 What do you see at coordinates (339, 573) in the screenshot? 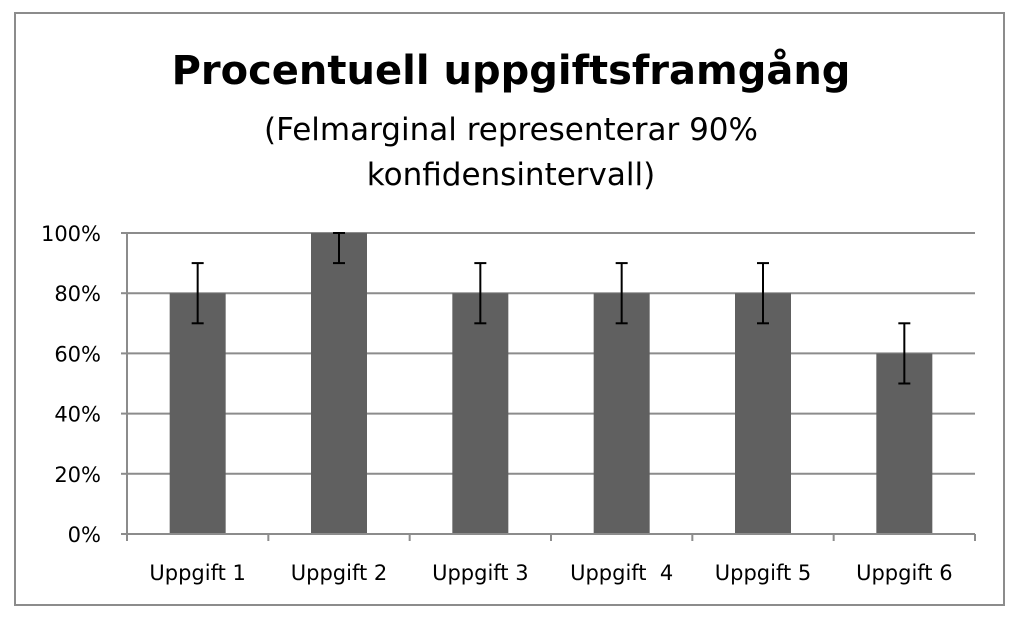
I see `x-tick-label: Uppgift 2` at bounding box center [339, 573].